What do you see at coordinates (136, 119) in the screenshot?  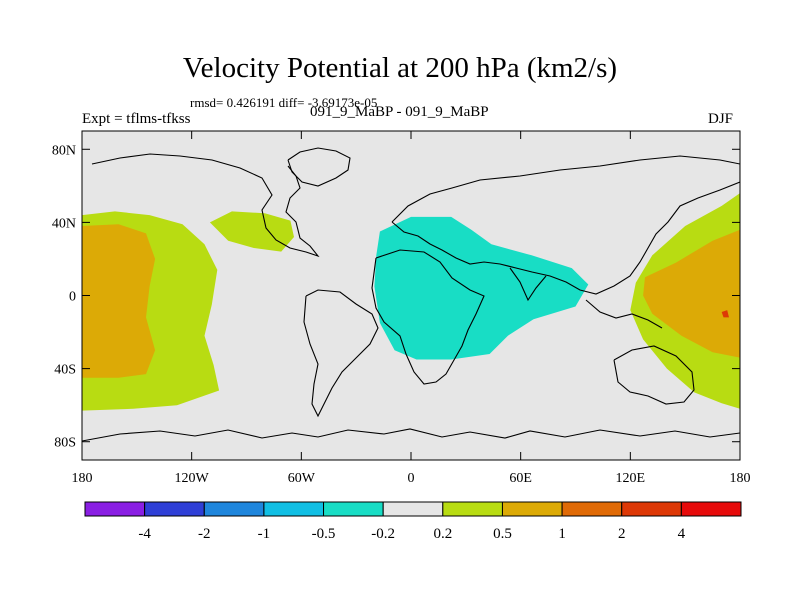 I see `experiment-label: Expt = tflms-tfkss` at bounding box center [136, 119].